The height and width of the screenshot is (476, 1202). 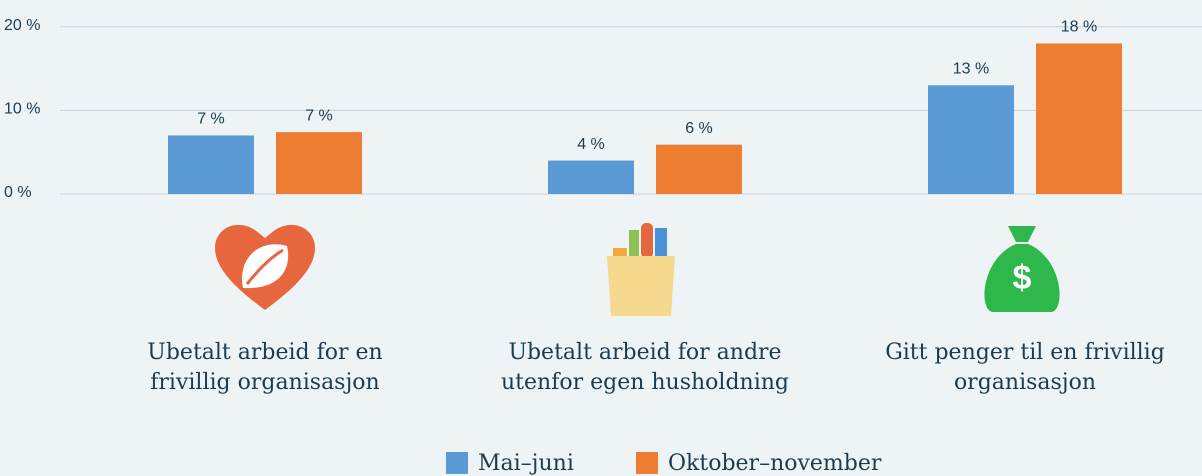 I want to click on value-label: 4 %, so click(x=591, y=144).